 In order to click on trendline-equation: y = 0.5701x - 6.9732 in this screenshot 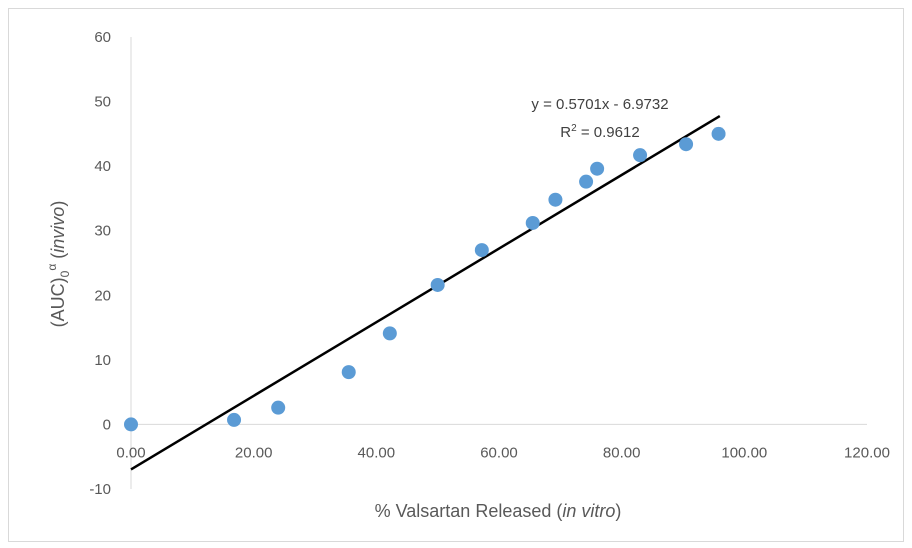, I will do `click(599, 104)`.